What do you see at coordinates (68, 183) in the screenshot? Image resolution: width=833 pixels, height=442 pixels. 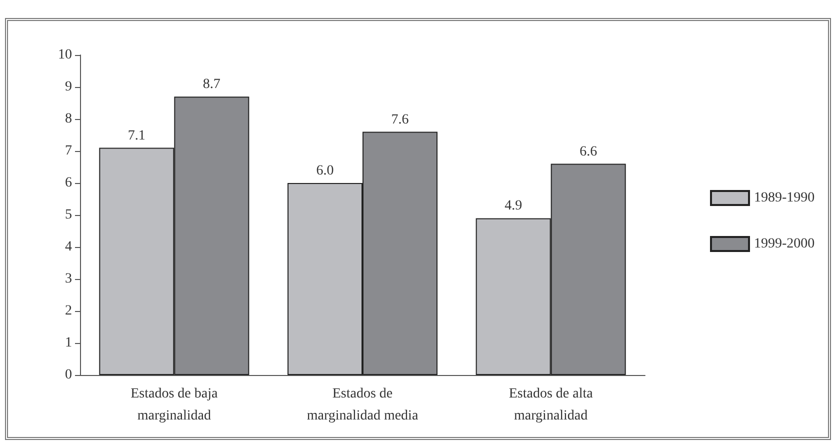 I see `y-tick-label: 6` at bounding box center [68, 183].